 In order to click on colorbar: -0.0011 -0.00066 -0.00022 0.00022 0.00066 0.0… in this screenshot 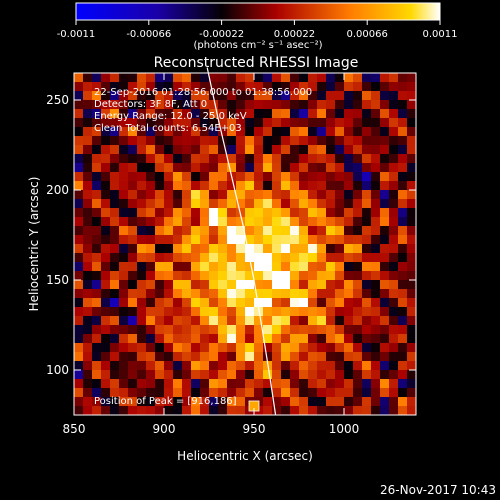, I will do `click(257, 26)`.